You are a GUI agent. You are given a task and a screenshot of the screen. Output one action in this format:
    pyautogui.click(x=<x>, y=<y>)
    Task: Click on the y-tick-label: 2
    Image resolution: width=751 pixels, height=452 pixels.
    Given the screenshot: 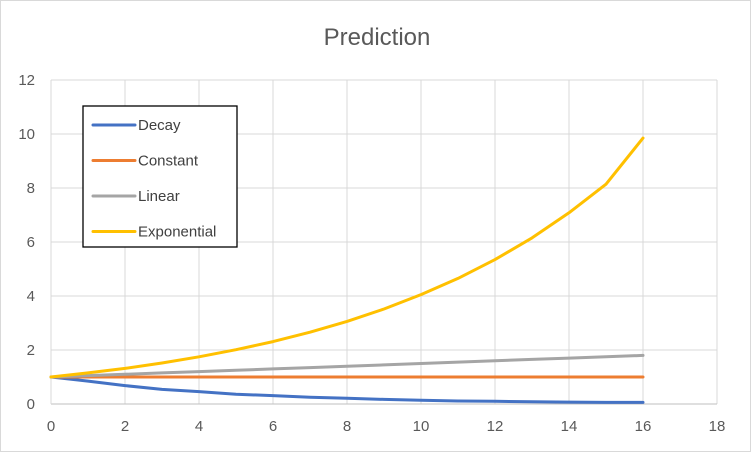 What is the action you would take?
    pyautogui.click(x=31, y=350)
    